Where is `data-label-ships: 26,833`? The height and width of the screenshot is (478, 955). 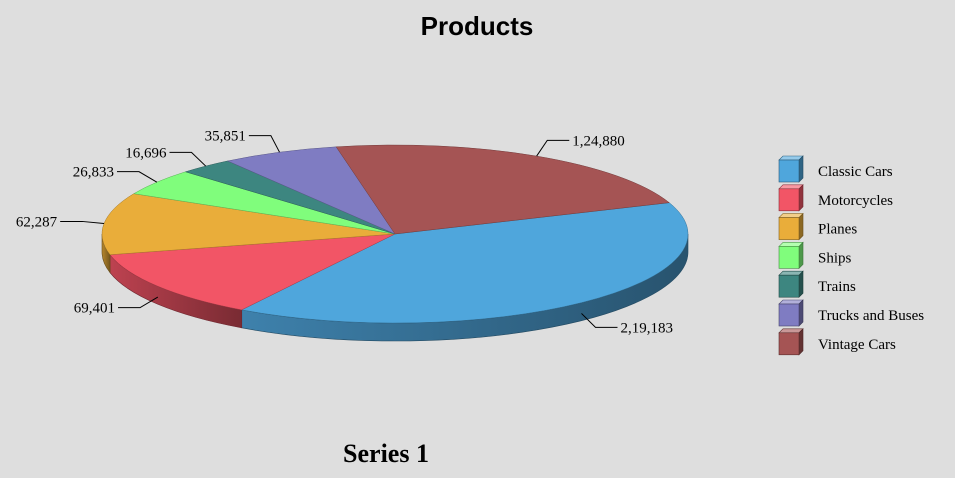 data-label-ships: 26,833 is located at coordinates (93, 173).